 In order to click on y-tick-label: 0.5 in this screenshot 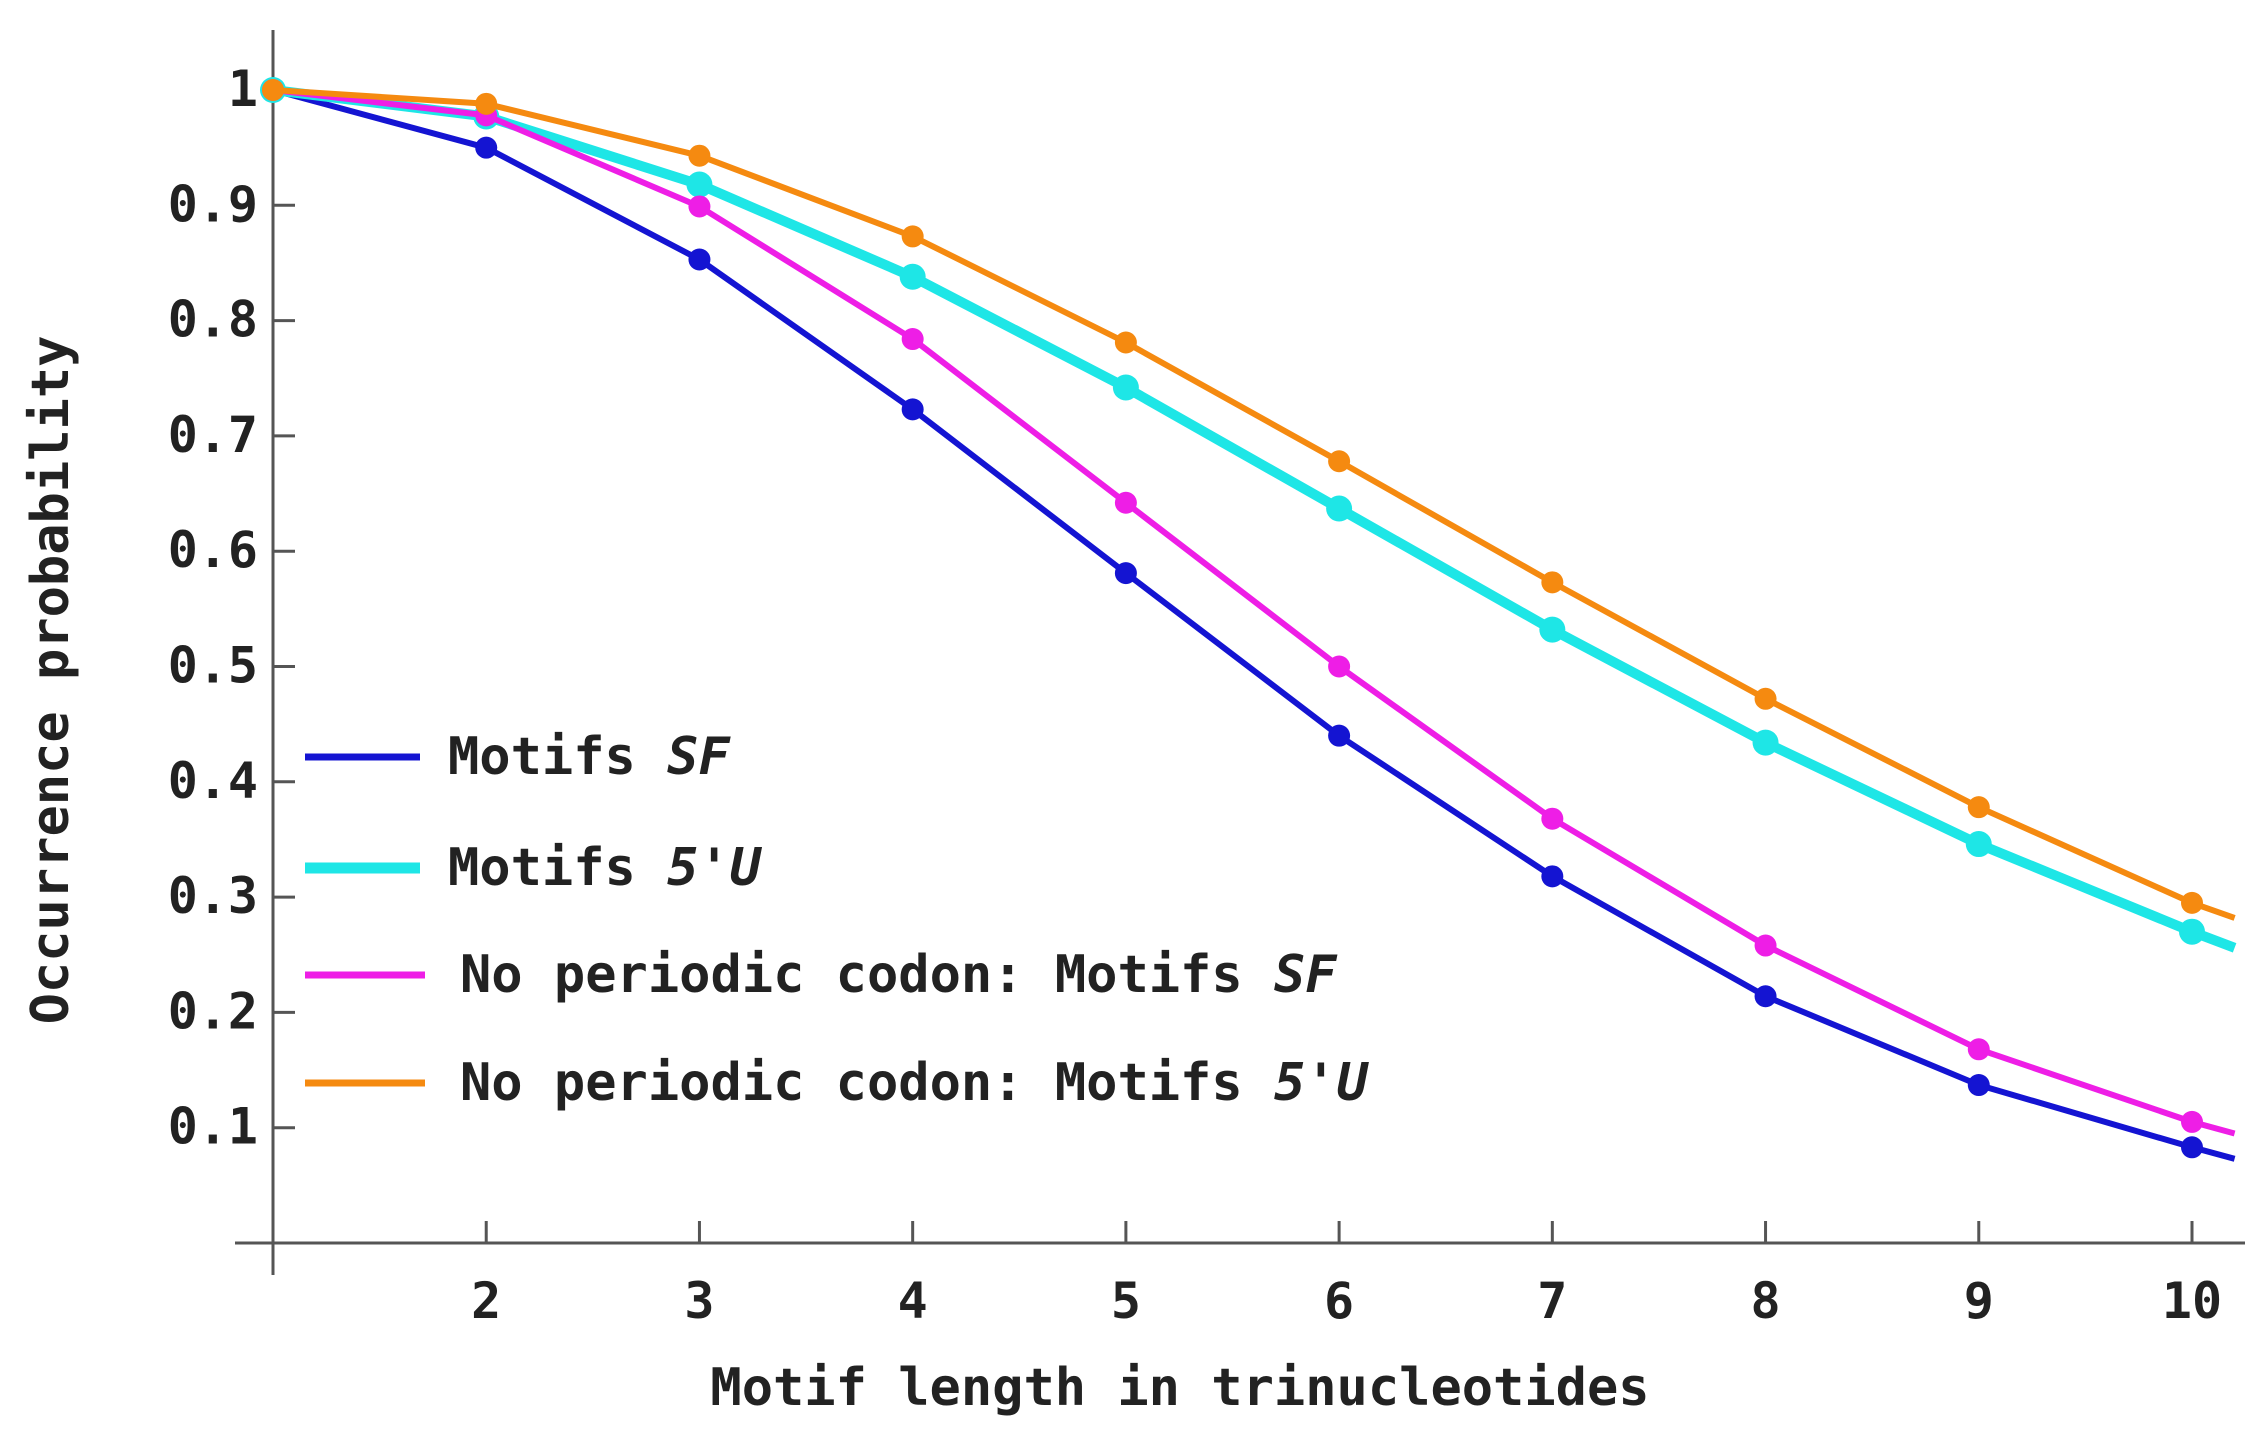, I will do `click(213, 666)`.